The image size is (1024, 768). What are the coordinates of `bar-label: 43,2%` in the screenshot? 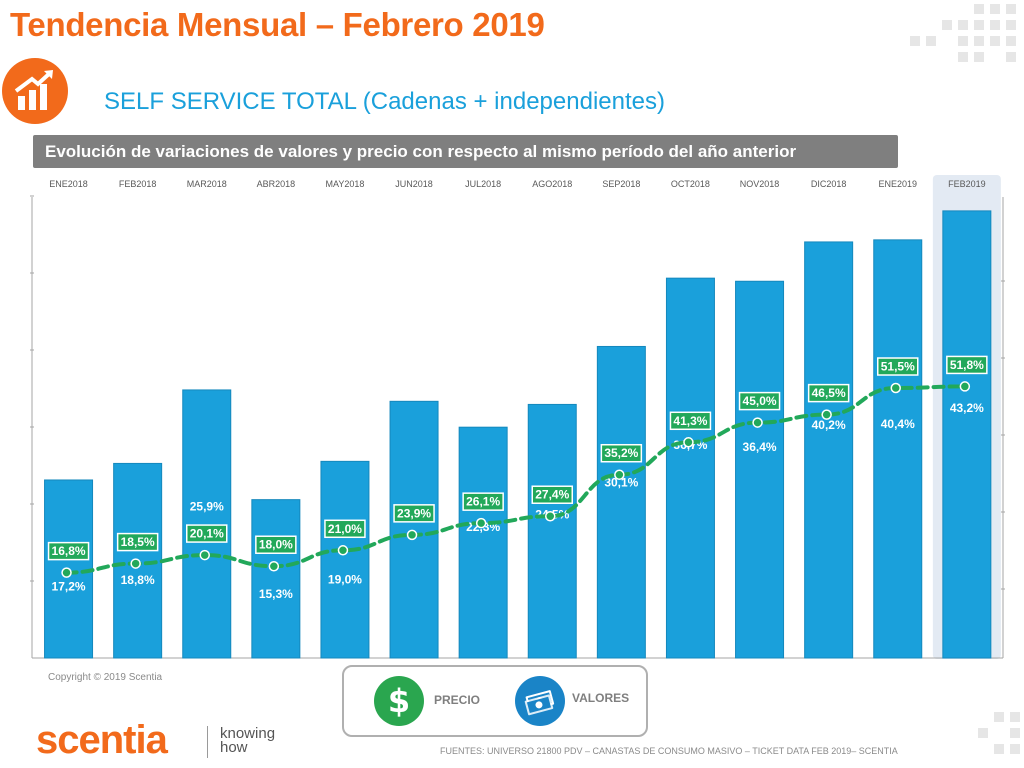 It's located at (967, 408).